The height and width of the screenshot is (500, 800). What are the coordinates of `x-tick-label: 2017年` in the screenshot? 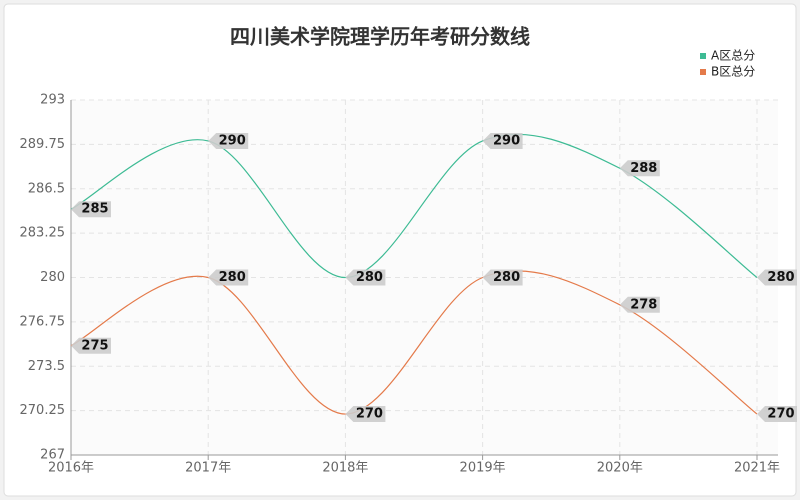 It's located at (208, 468).